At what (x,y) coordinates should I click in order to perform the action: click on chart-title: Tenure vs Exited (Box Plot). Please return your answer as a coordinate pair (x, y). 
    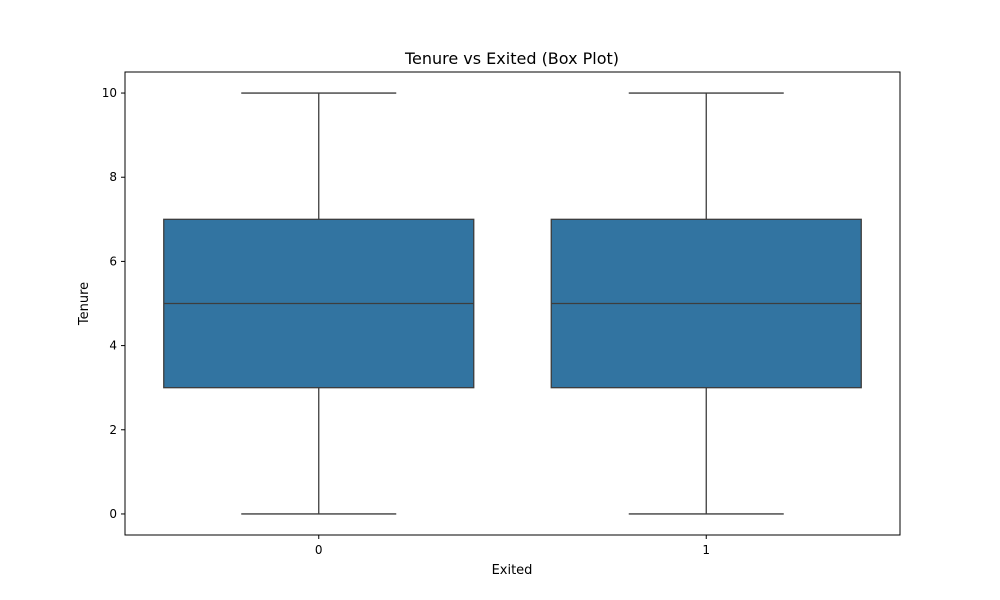
    Looking at the image, I should click on (511, 58).